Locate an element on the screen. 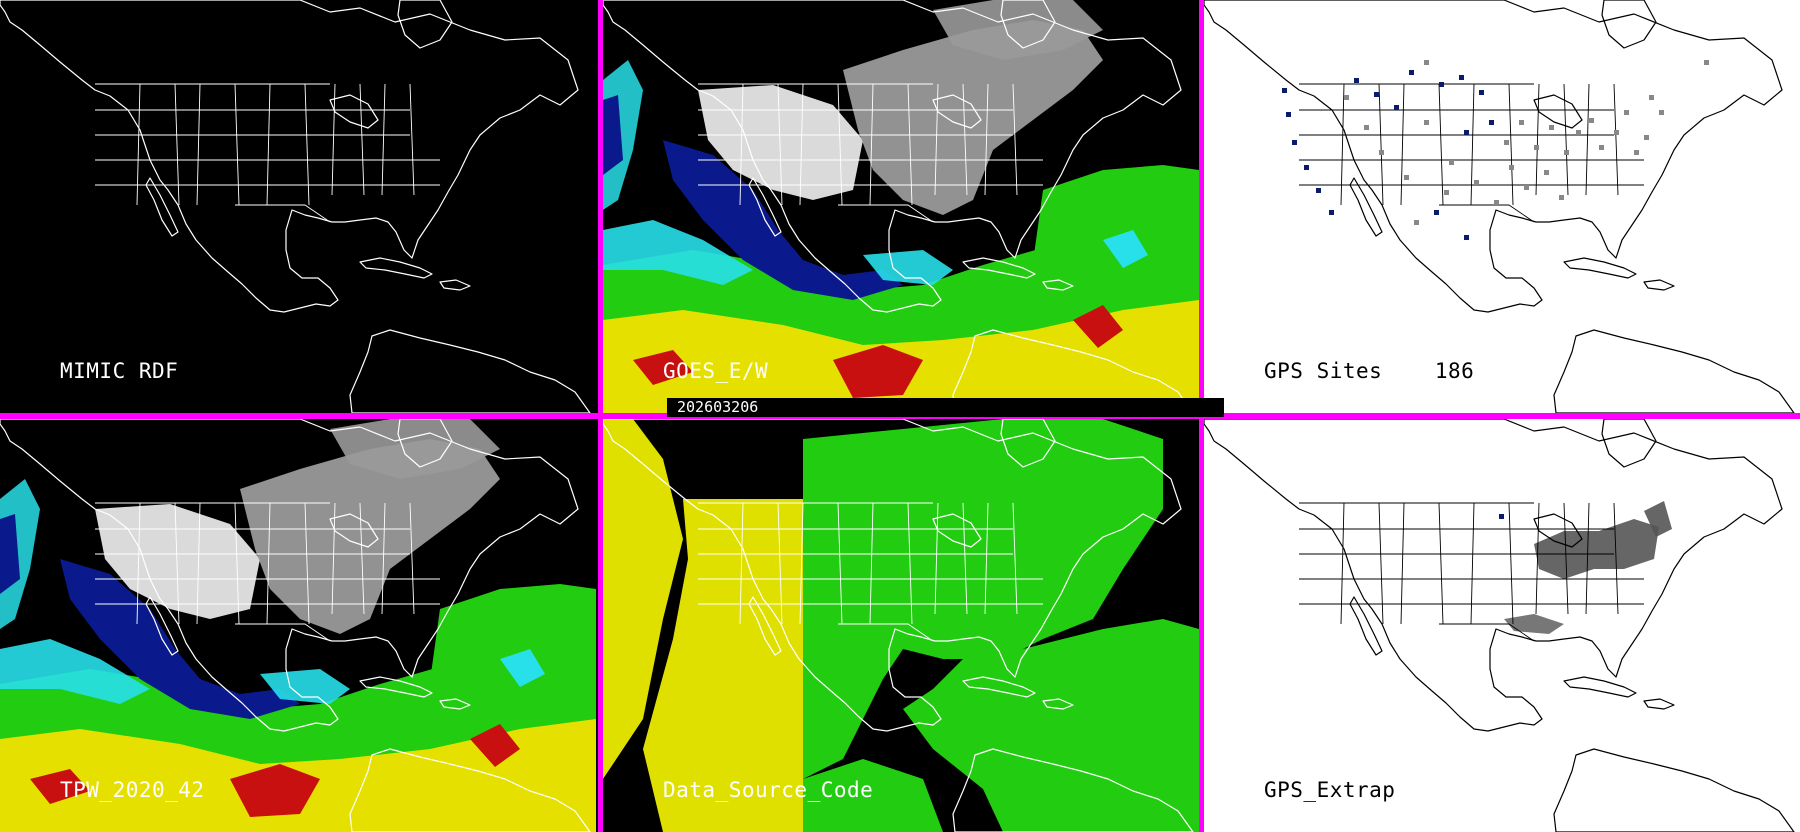  panel-label-data-source-code: Data_Source_Code is located at coordinates (768, 790).